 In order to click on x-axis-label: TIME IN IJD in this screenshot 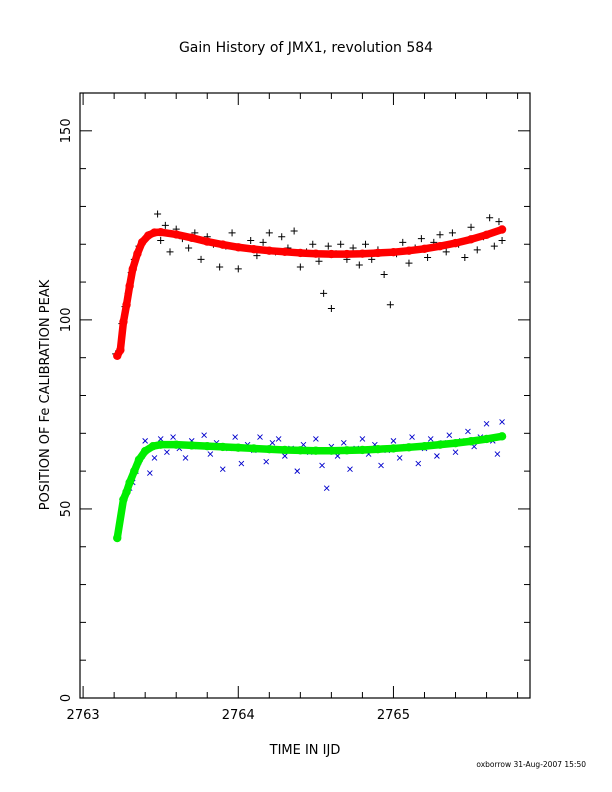, I will do `click(305, 750)`.